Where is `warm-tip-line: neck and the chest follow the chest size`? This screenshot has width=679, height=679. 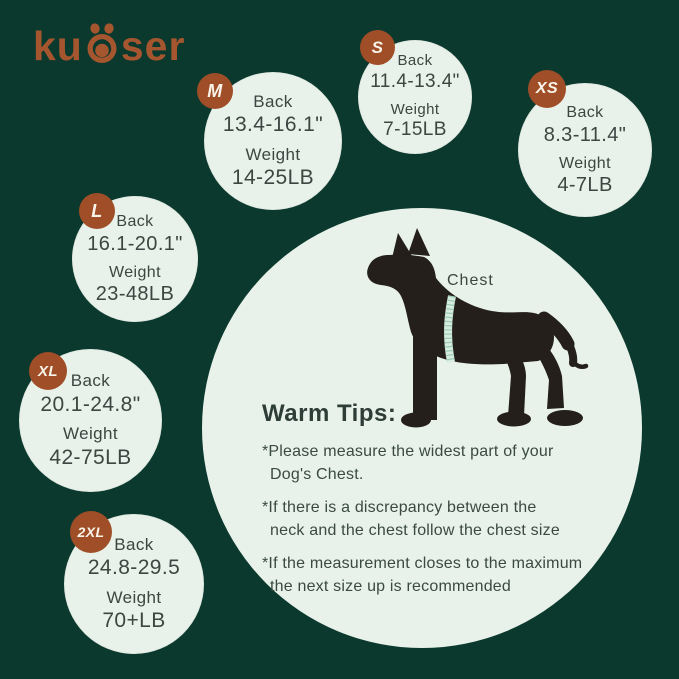 warm-tip-line: neck and the chest follow the chest size is located at coordinates (415, 530).